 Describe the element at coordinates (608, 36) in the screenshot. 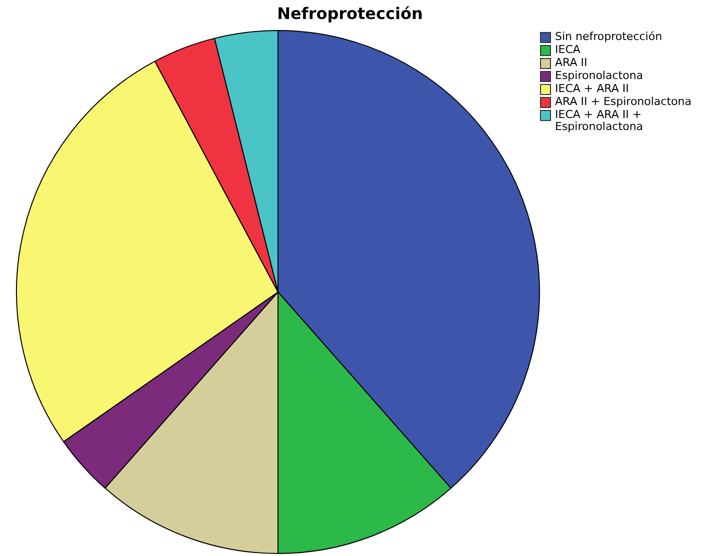

I see `legend-label: Sin nefroprotección` at that location.